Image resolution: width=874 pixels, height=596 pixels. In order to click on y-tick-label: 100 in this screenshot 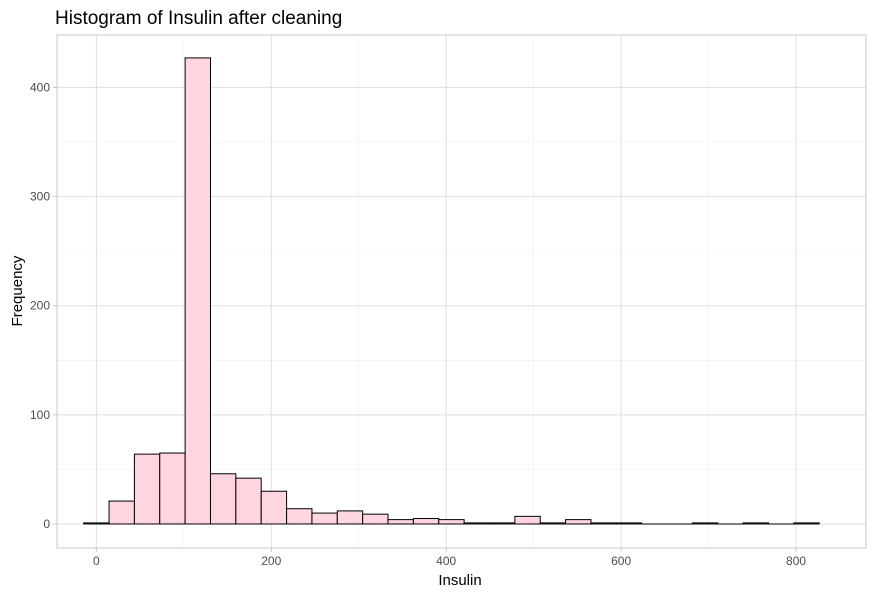, I will do `click(40, 415)`.